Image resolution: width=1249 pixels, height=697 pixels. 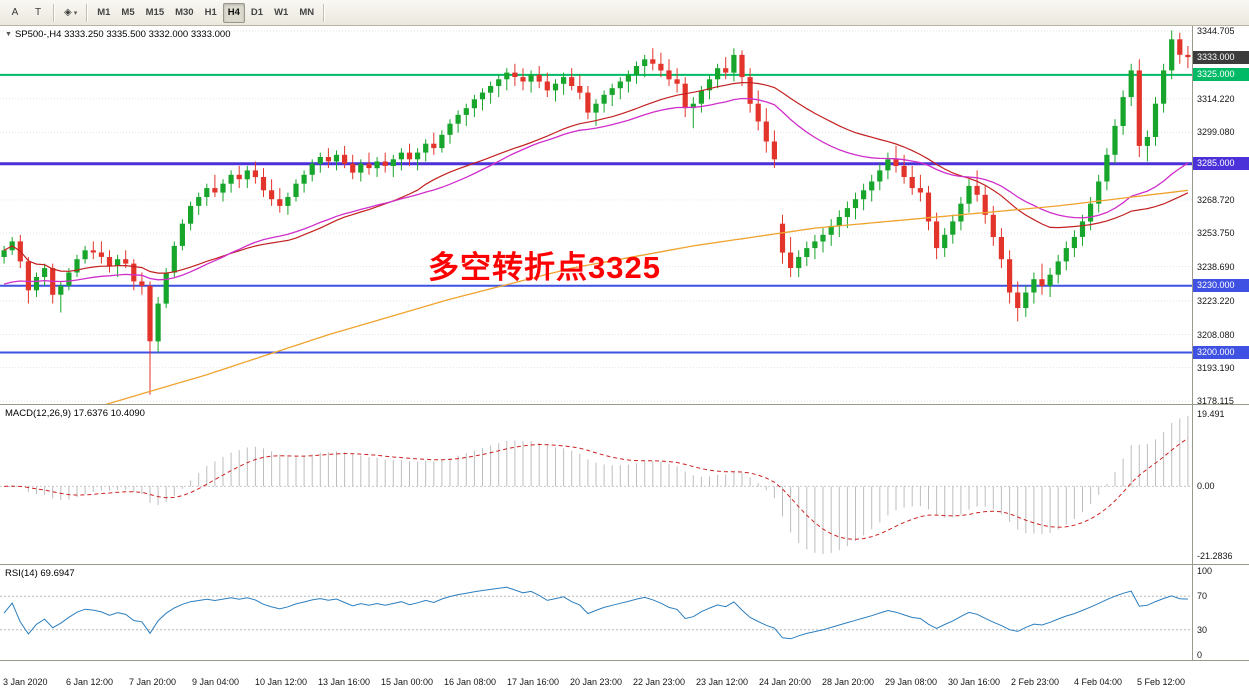 What do you see at coordinates (90, 682) in the screenshot?
I see `time-axis-label: 6 Jan 12:00` at bounding box center [90, 682].